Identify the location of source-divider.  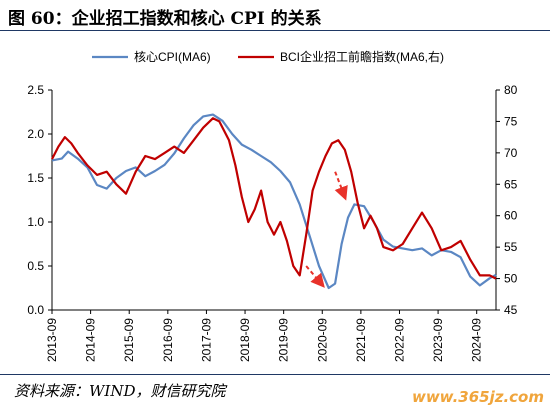
(275, 374).